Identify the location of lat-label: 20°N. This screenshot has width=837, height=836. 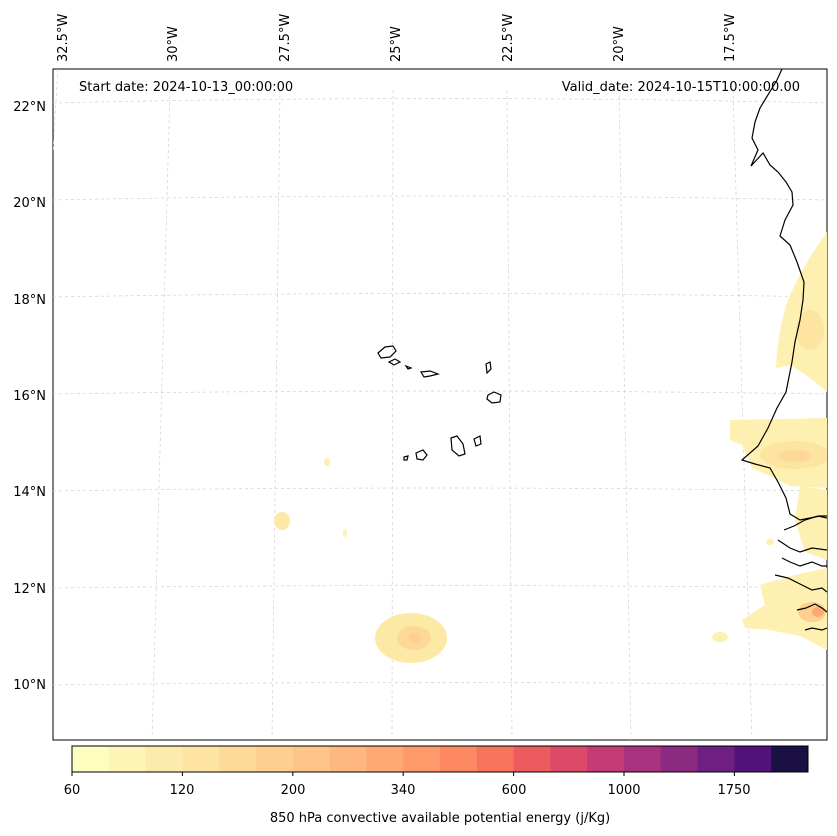
(29, 203).